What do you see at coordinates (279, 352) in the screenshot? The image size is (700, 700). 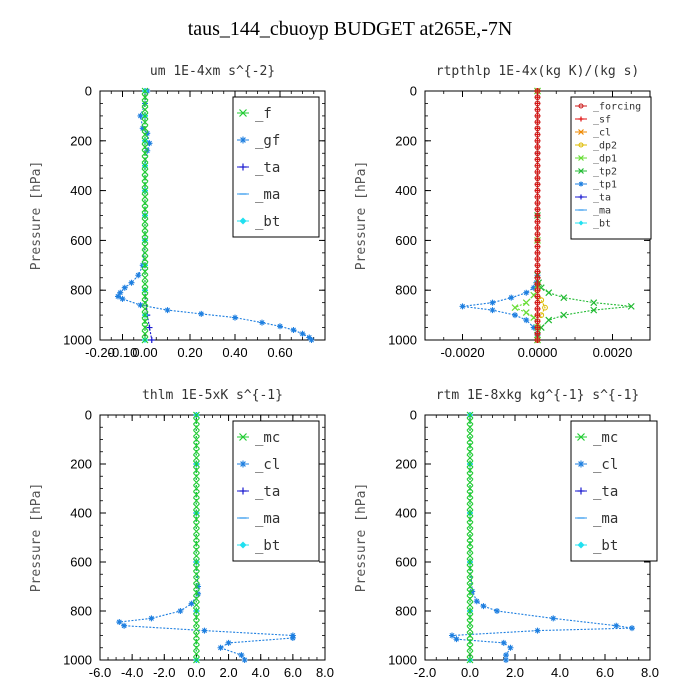 I see `x-tick-label: 0.60` at bounding box center [279, 352].